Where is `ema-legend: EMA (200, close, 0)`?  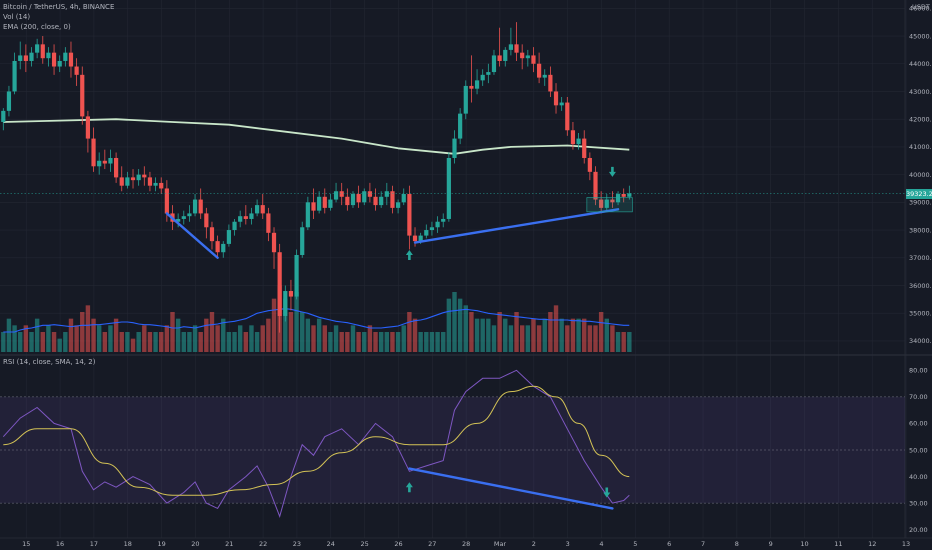
ema-legend: EMA (200, close, 0) is located at coordinates (37, 27).